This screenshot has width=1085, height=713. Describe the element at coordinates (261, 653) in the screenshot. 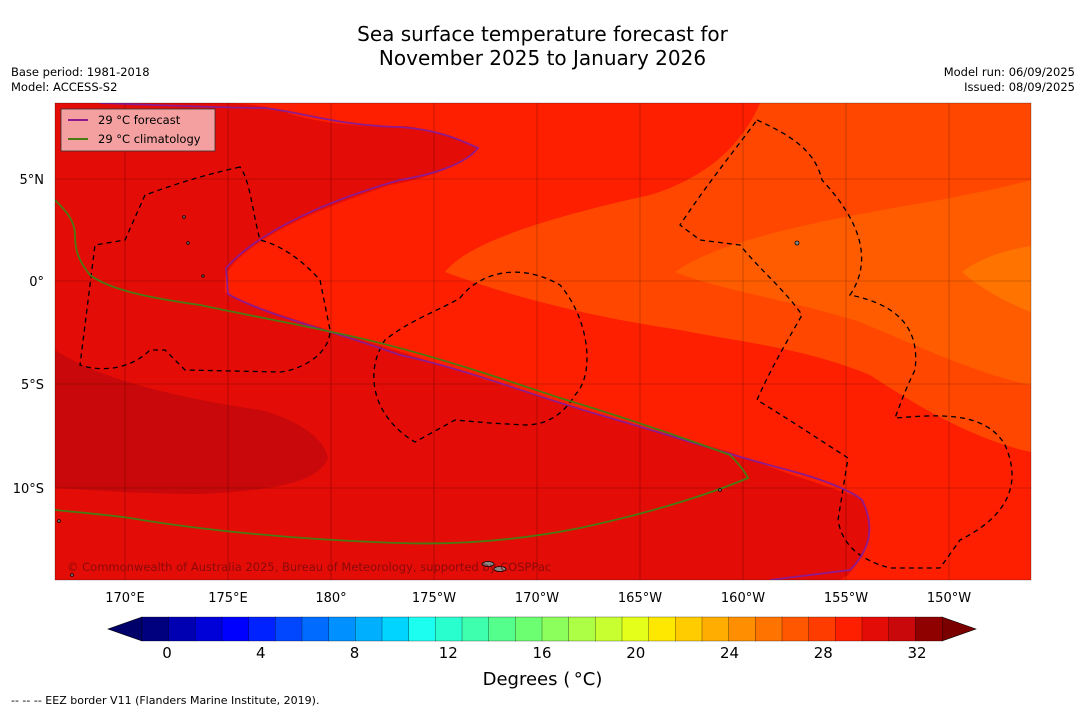

I see `colorbar-tick-label: 4` at that location.